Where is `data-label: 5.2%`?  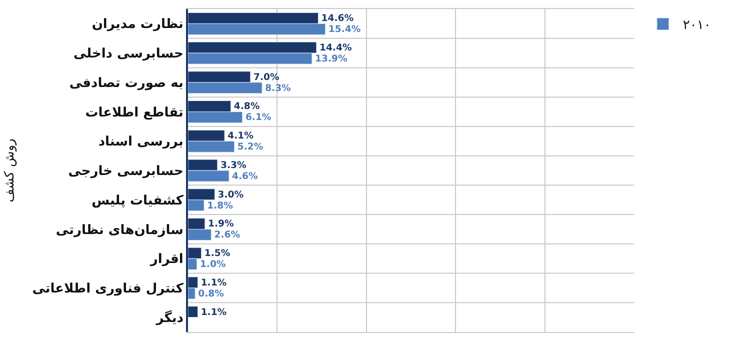 data-label: 5.2% is located at coordinates (250, 147).